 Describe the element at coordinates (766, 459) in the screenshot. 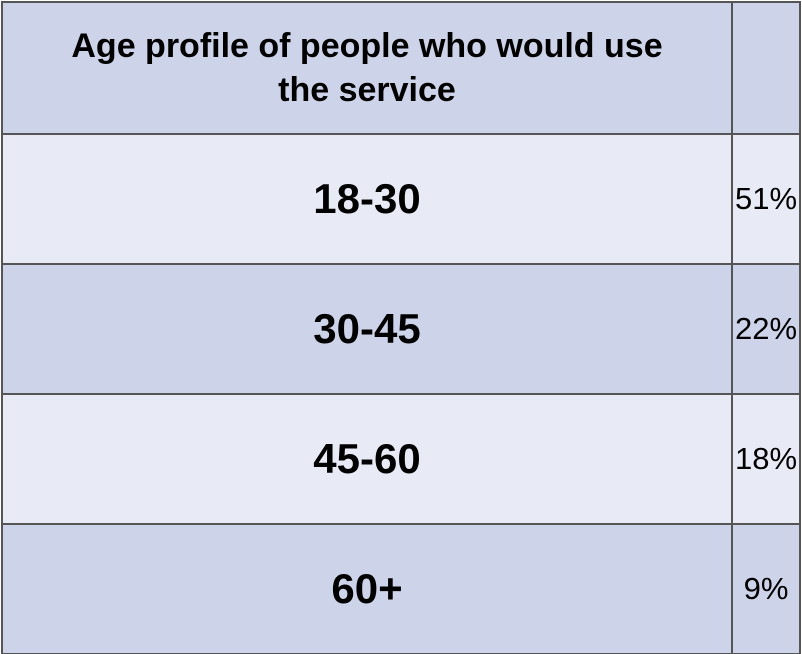

I see `share: 18%` at that location.